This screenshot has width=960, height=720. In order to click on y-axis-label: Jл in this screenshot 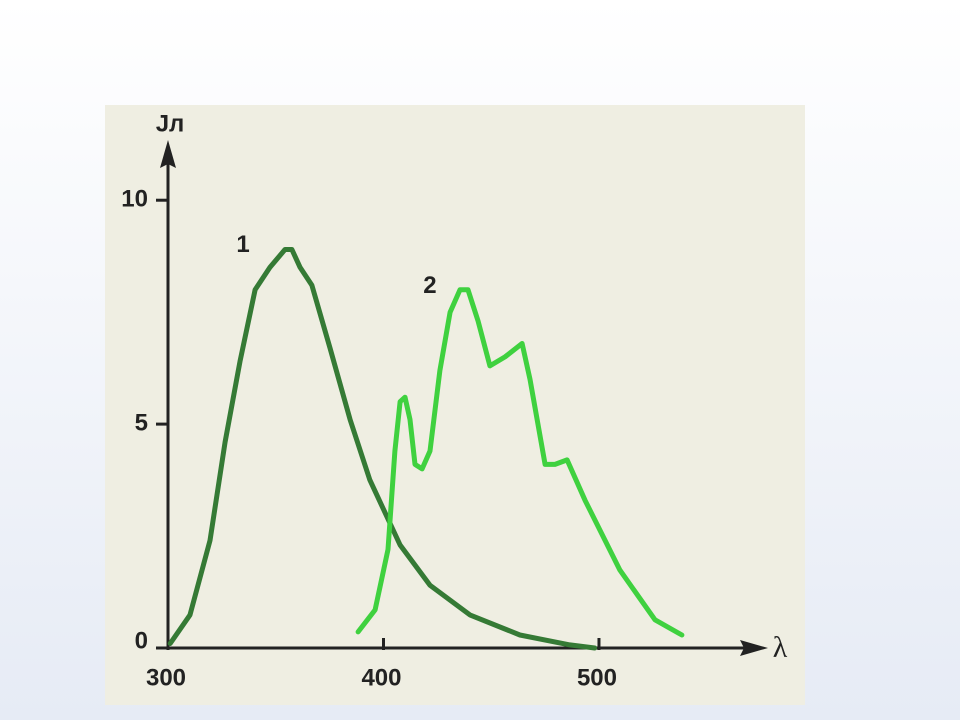, I will do `click(170, 123)`.